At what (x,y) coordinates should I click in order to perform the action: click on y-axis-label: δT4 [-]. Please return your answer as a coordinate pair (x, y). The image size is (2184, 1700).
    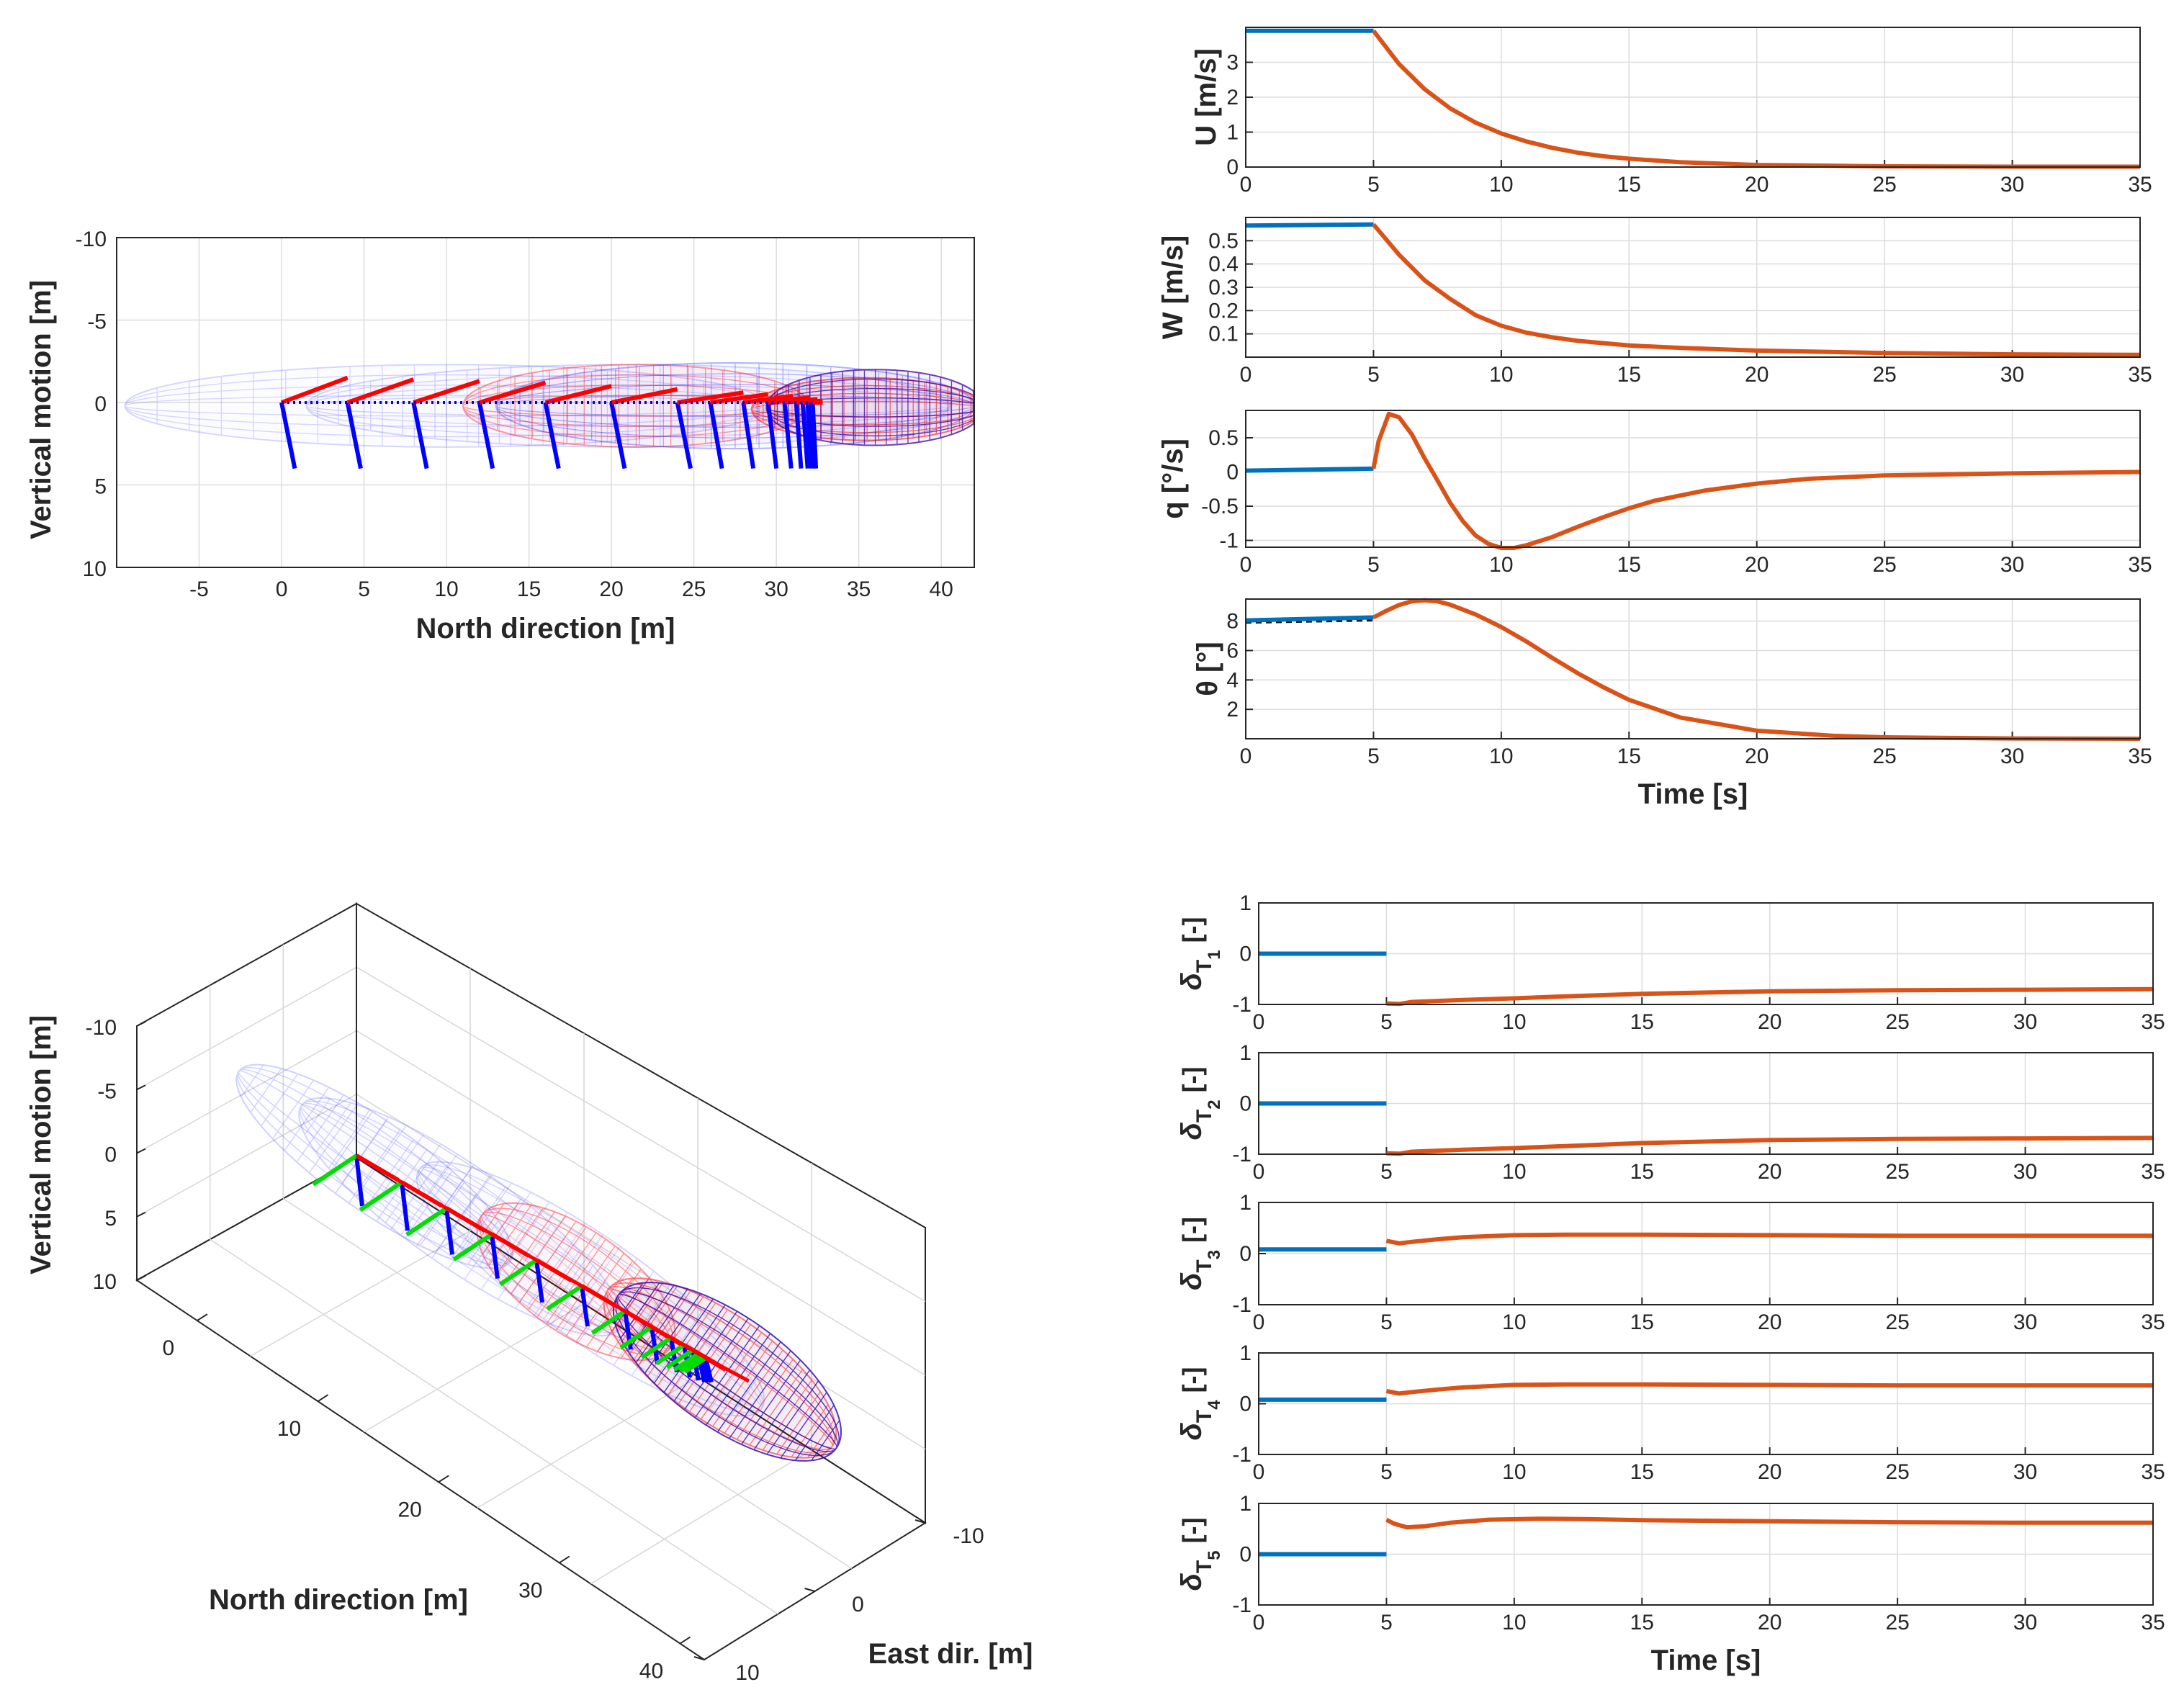
    Looking at the image, I should click on (1200, 1404).